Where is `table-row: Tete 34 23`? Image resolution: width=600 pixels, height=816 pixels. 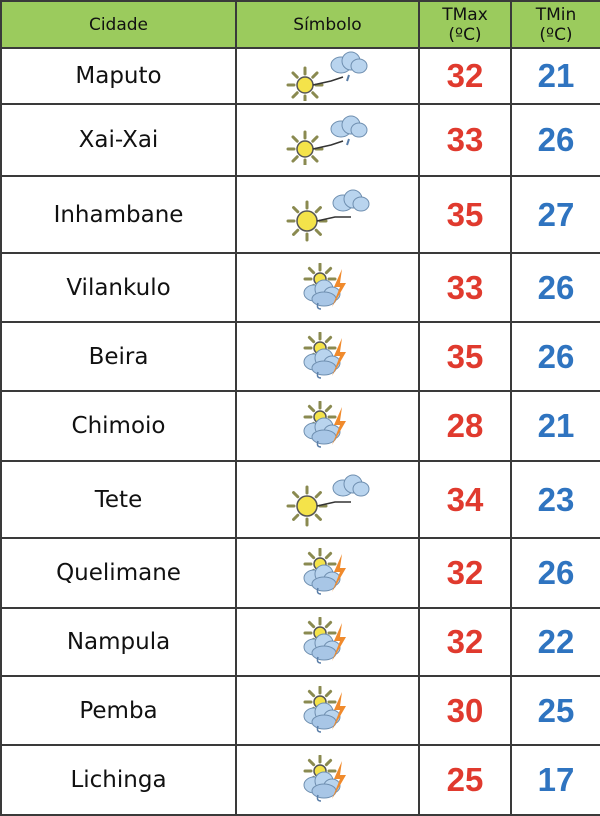
table-row: Tete 34 23 is located at coordinates (300, 499).